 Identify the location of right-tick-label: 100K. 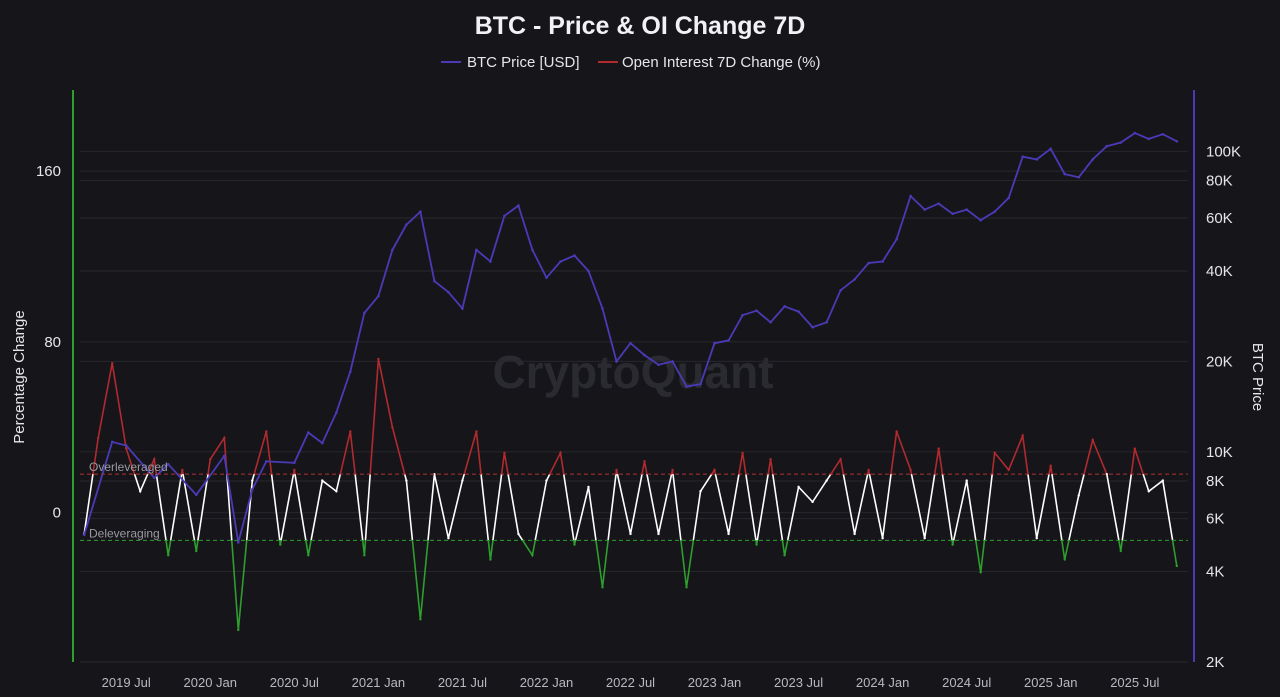
(1223, 151).